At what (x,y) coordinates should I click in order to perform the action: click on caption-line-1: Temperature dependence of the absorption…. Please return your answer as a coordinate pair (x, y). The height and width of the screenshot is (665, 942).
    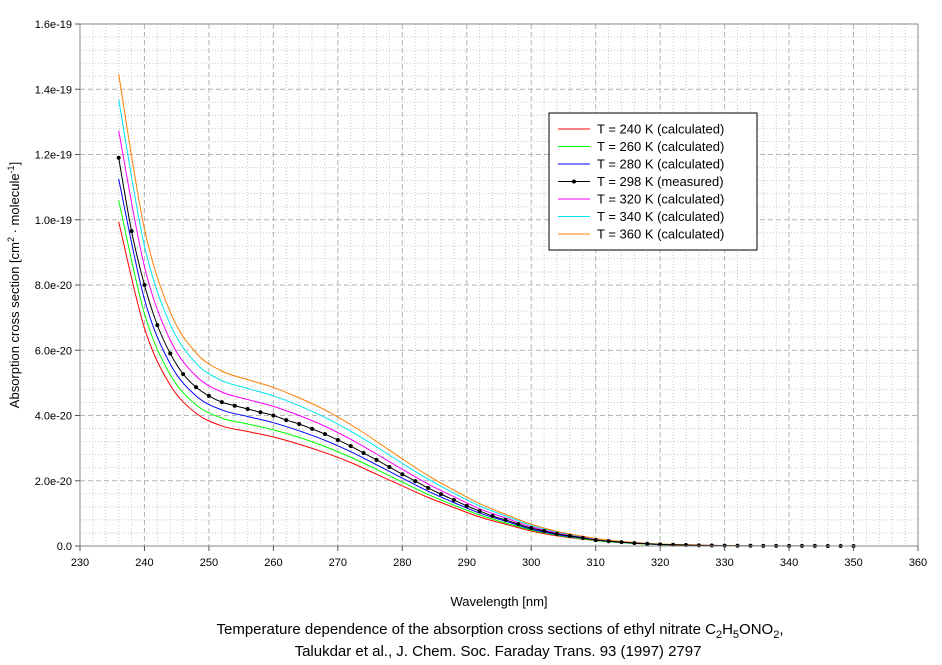
    Looking at the image, I should click on (499, 631).